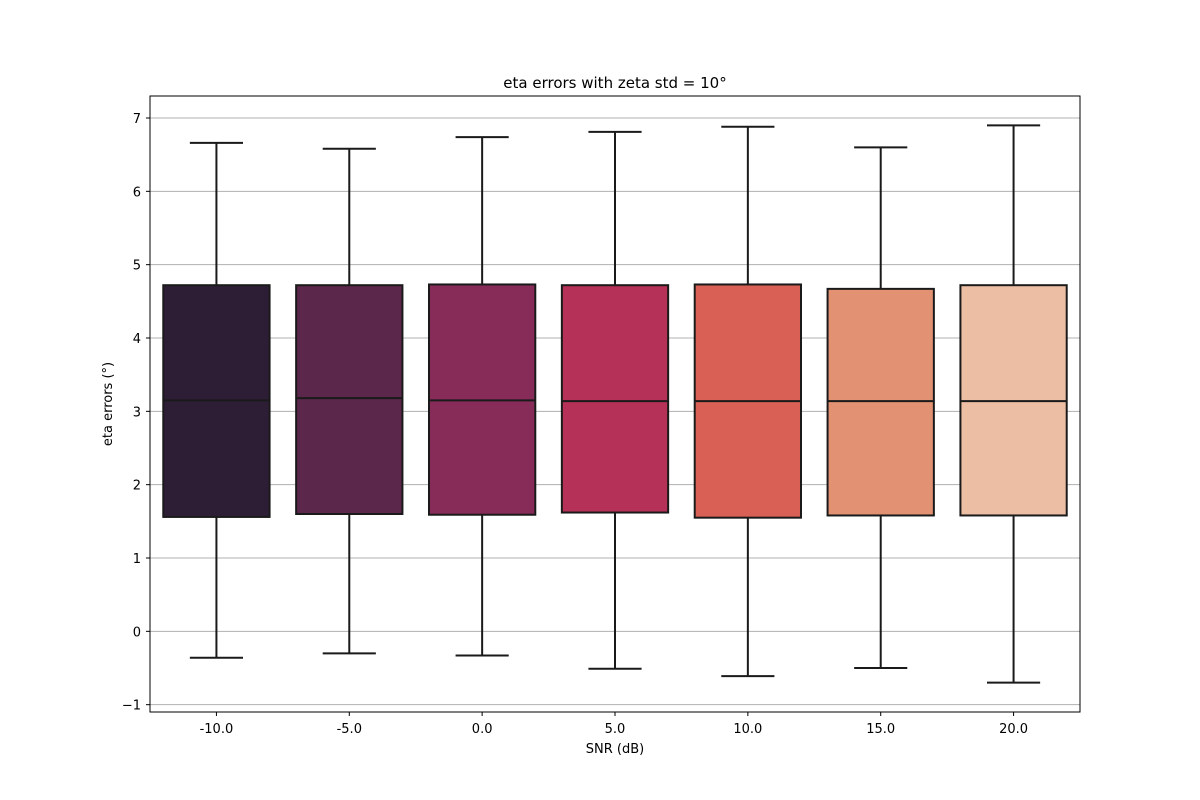  What do you see at coordinates (108, 404) in the screenshot?
I see `y-axis-label: eta errors (°)` at bounding box center [108, 404].